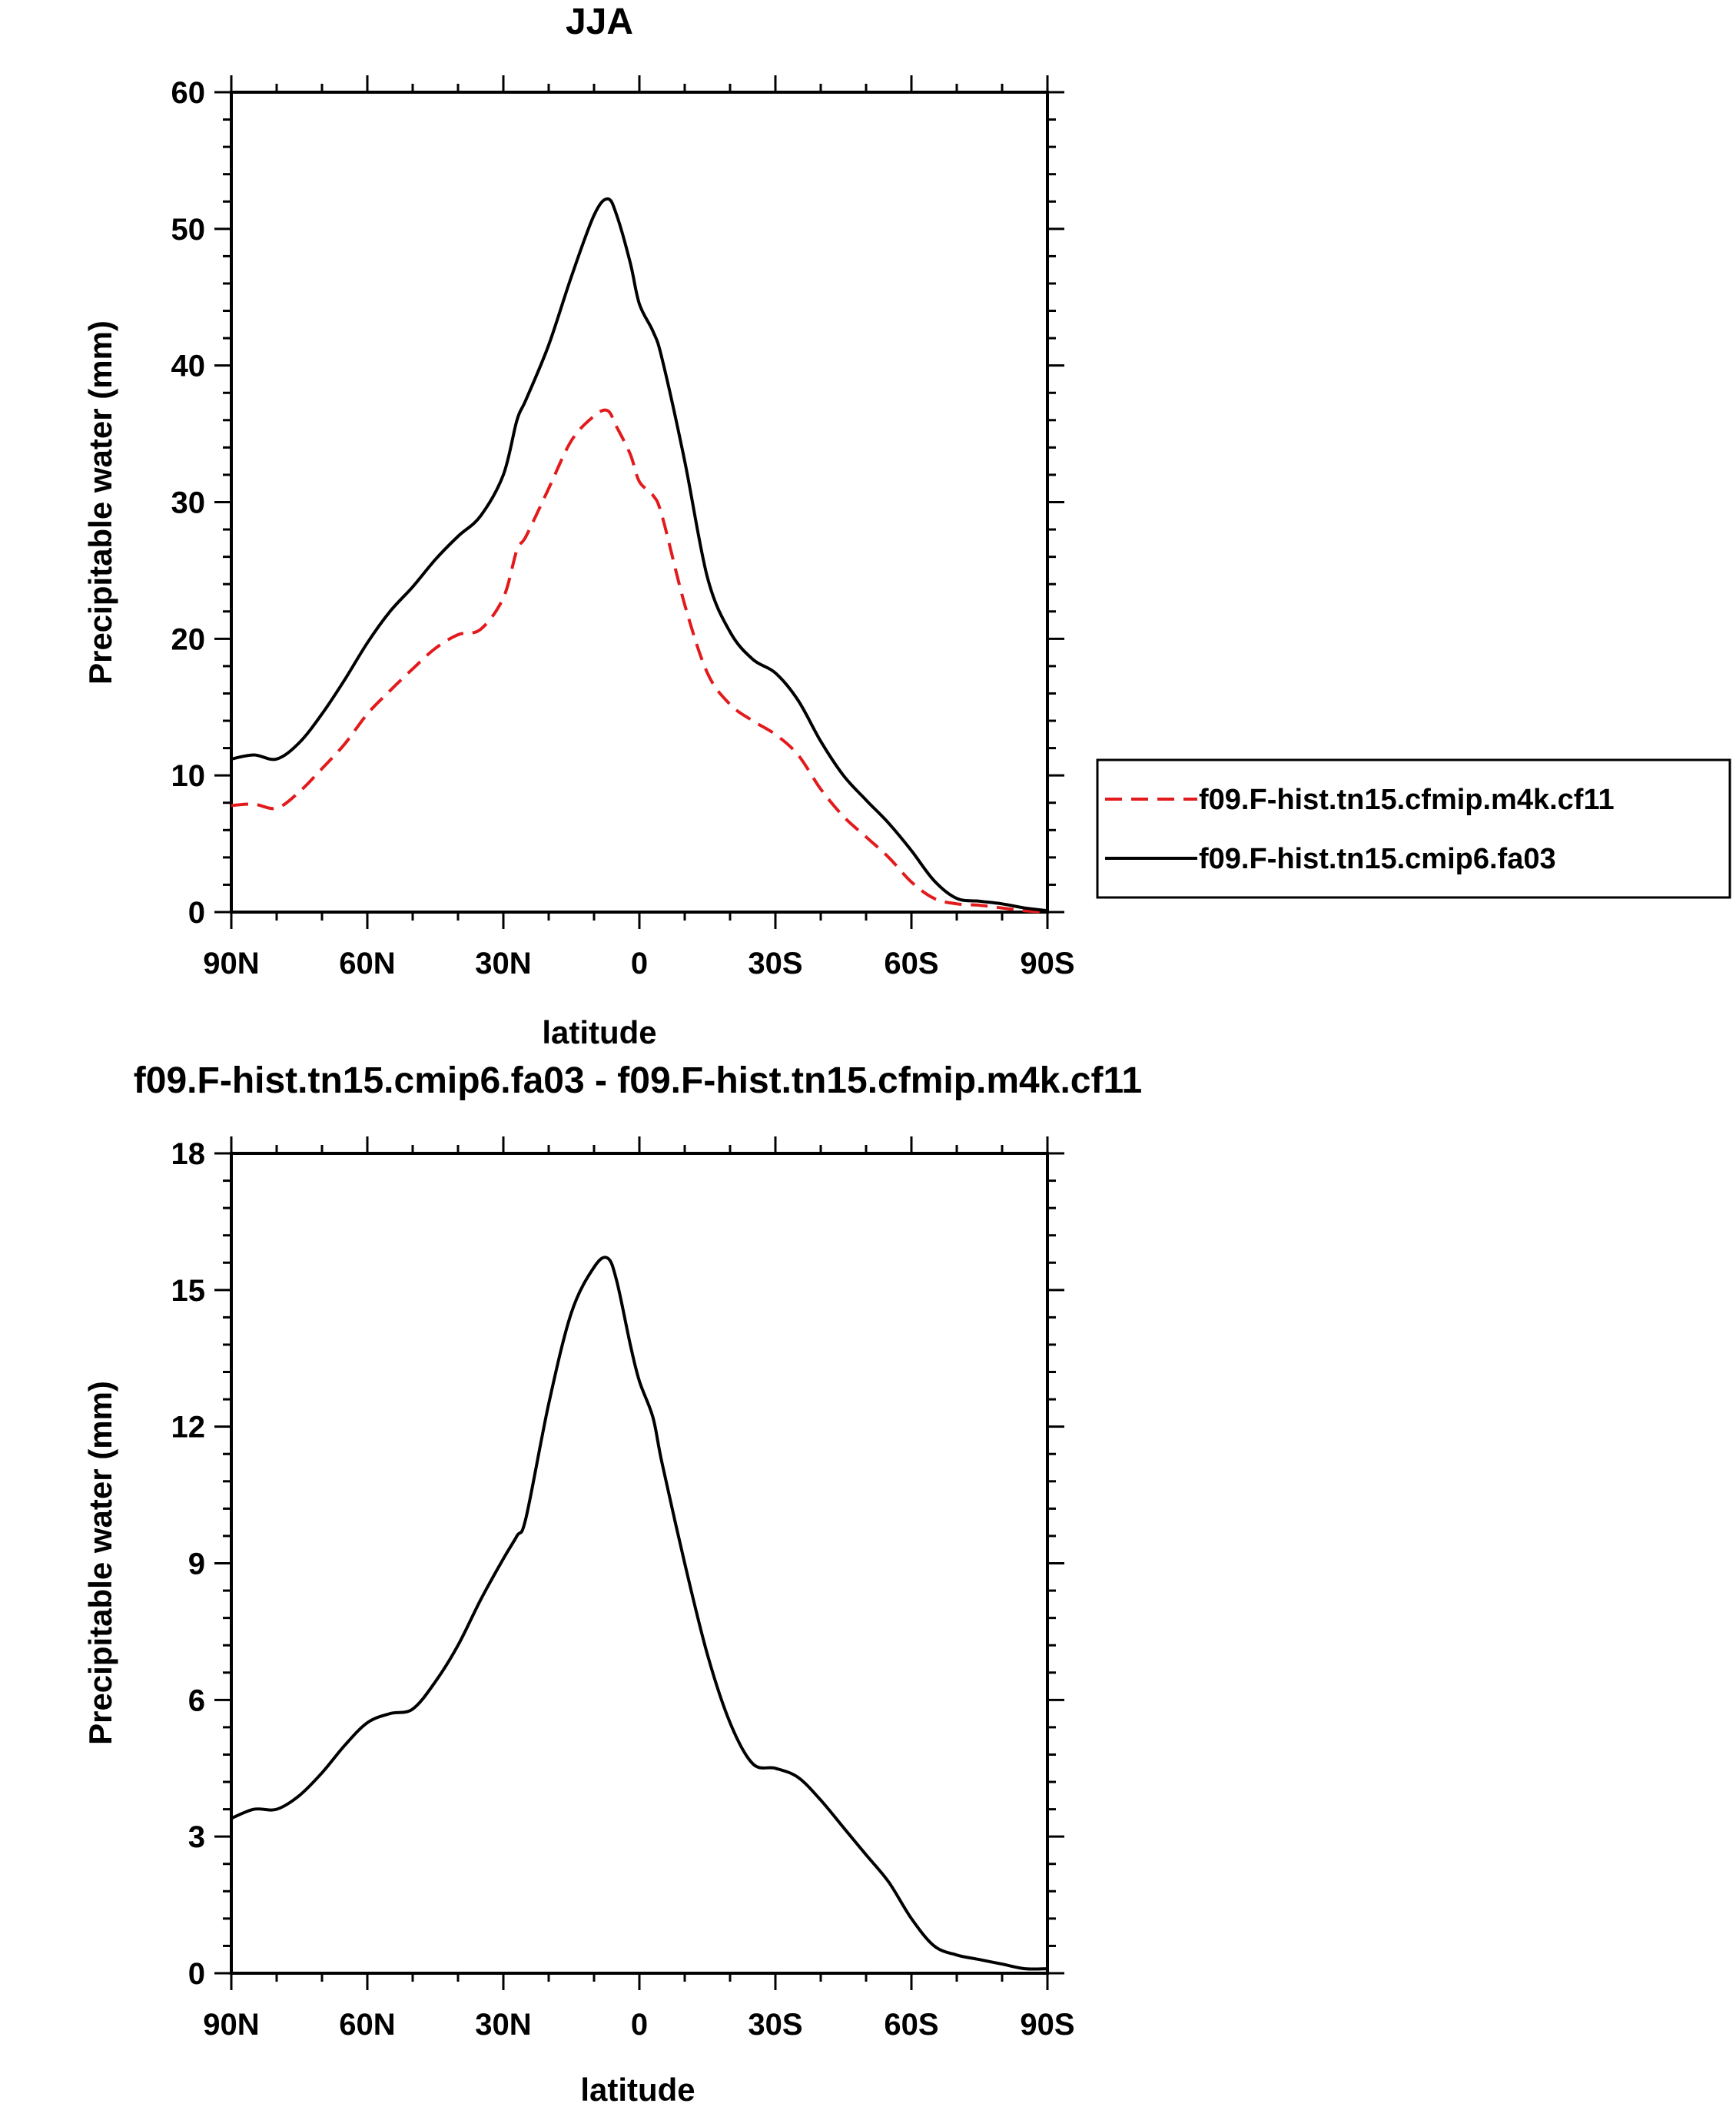 This screenshot has width=1736, height=2110. What do you see at coordinates (638, 2090) in the screenshot?
I see `bottom-x-axis-label: latitude` at bounding box center [638, 2090].